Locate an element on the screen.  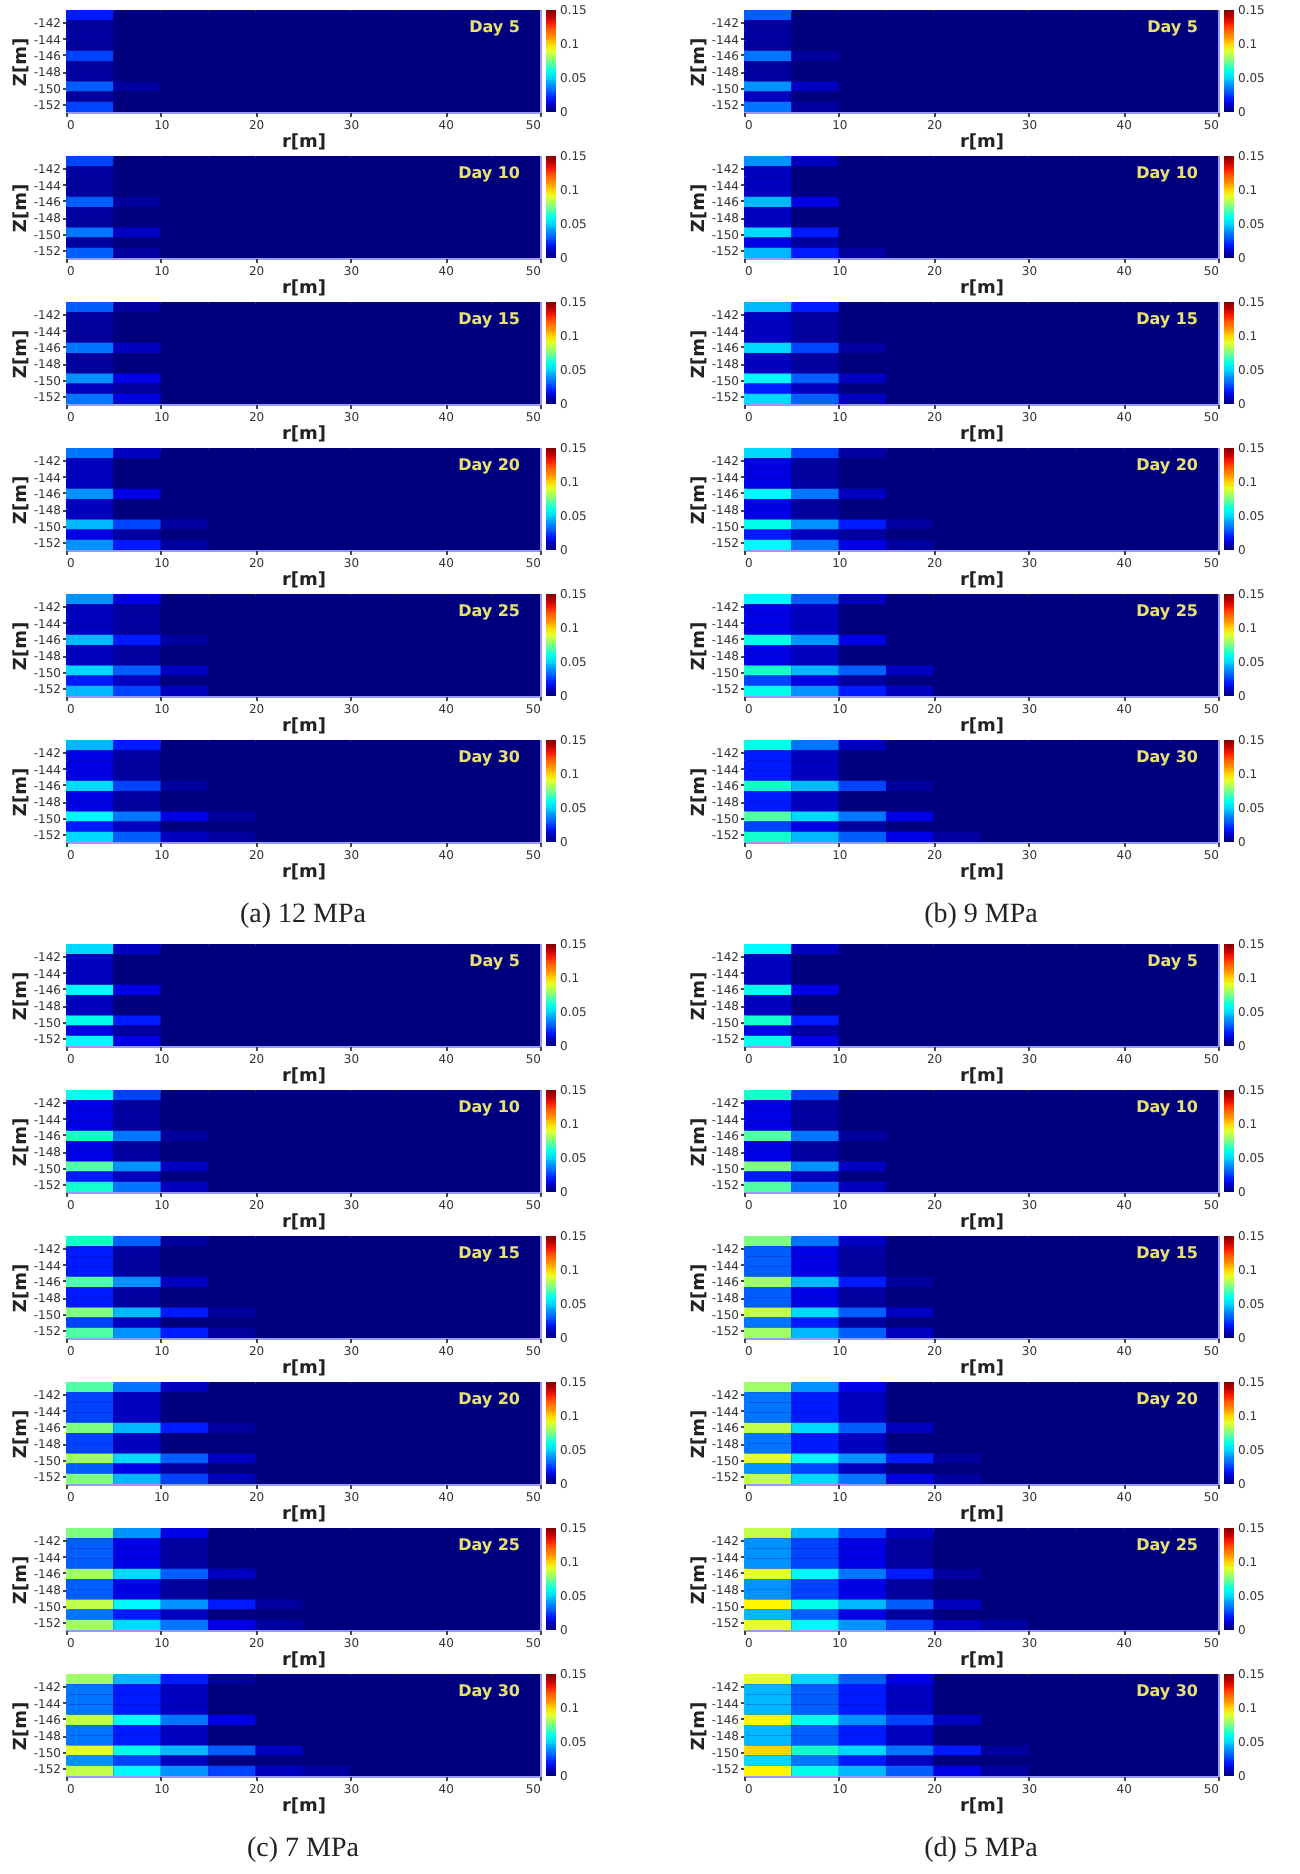
text: (d) 5 MPa is located at coordinates (982, 1849).